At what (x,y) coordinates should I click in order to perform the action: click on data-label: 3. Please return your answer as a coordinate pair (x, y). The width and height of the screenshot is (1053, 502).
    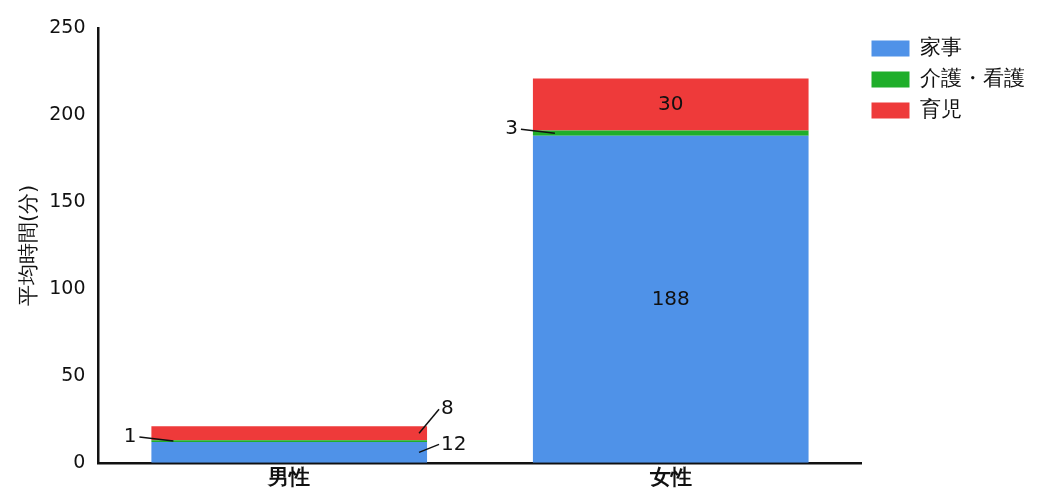
    Looking at the image, I should click on (511, 127).